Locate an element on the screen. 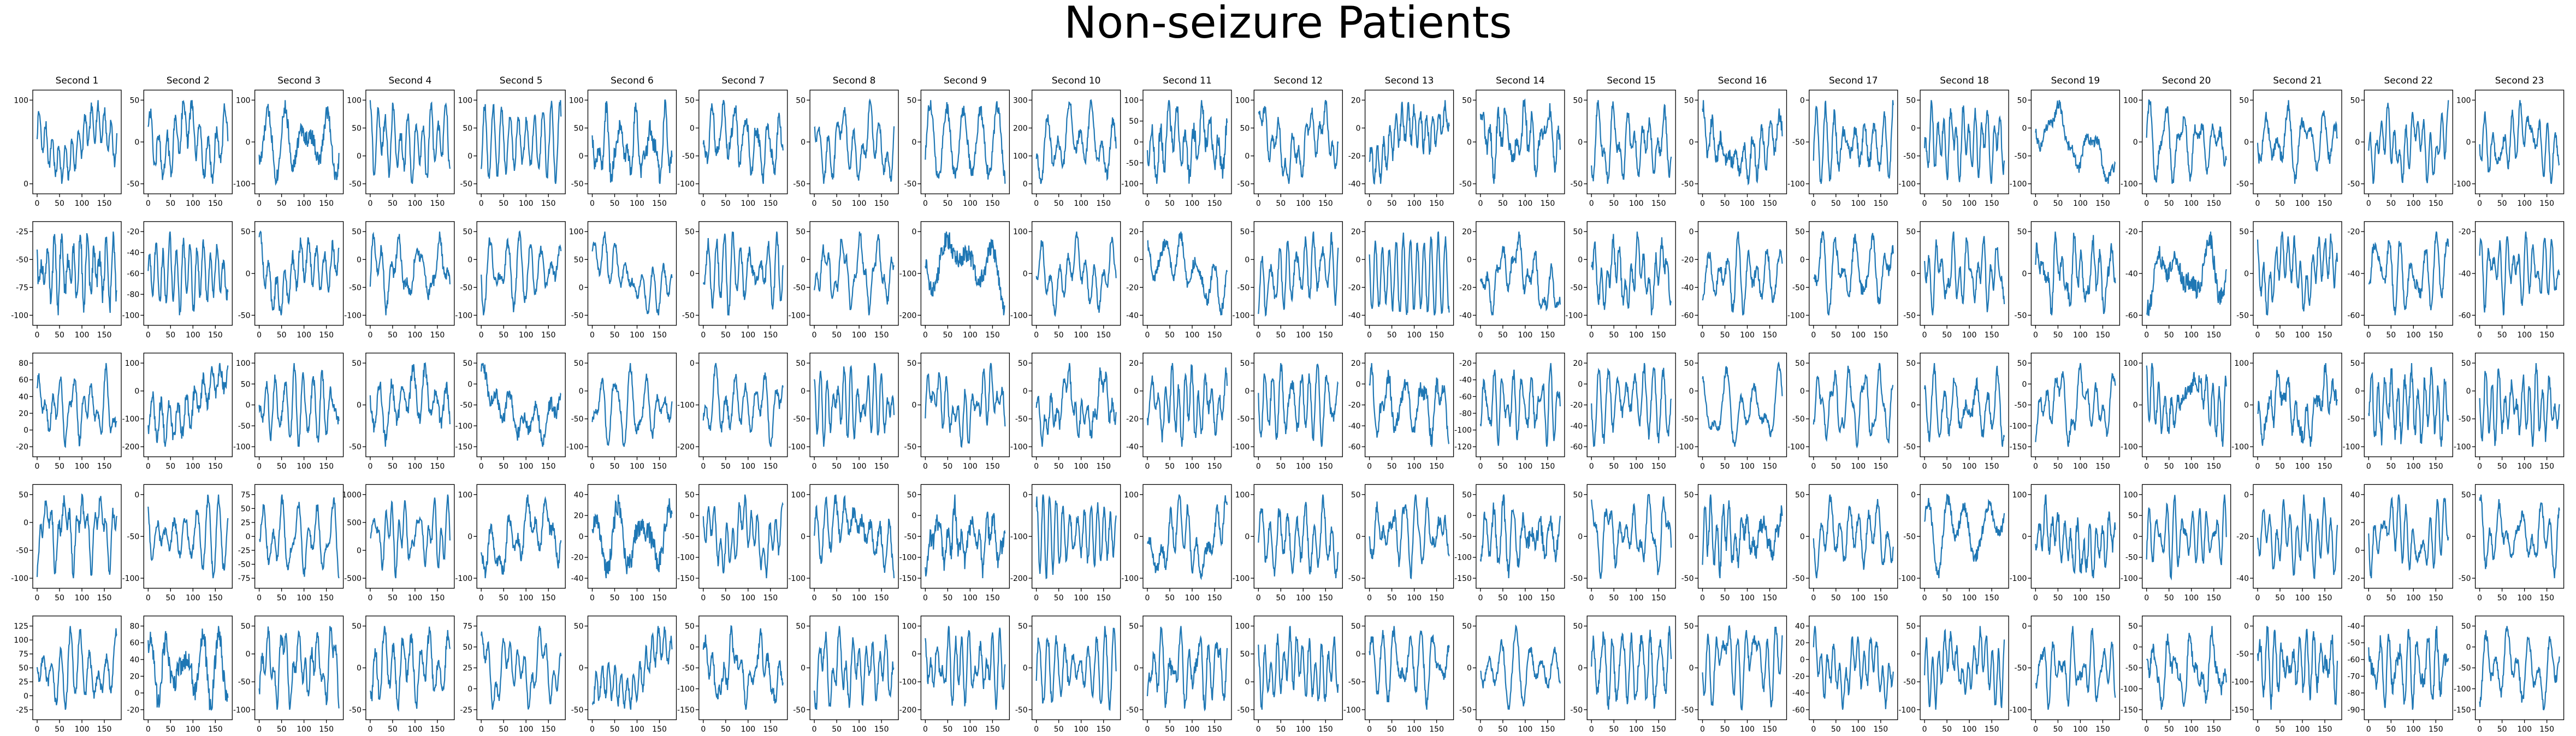 This screenshot has width=2576, height=736. subplot-title: Second 15 is located at coordinates (1631, 80).